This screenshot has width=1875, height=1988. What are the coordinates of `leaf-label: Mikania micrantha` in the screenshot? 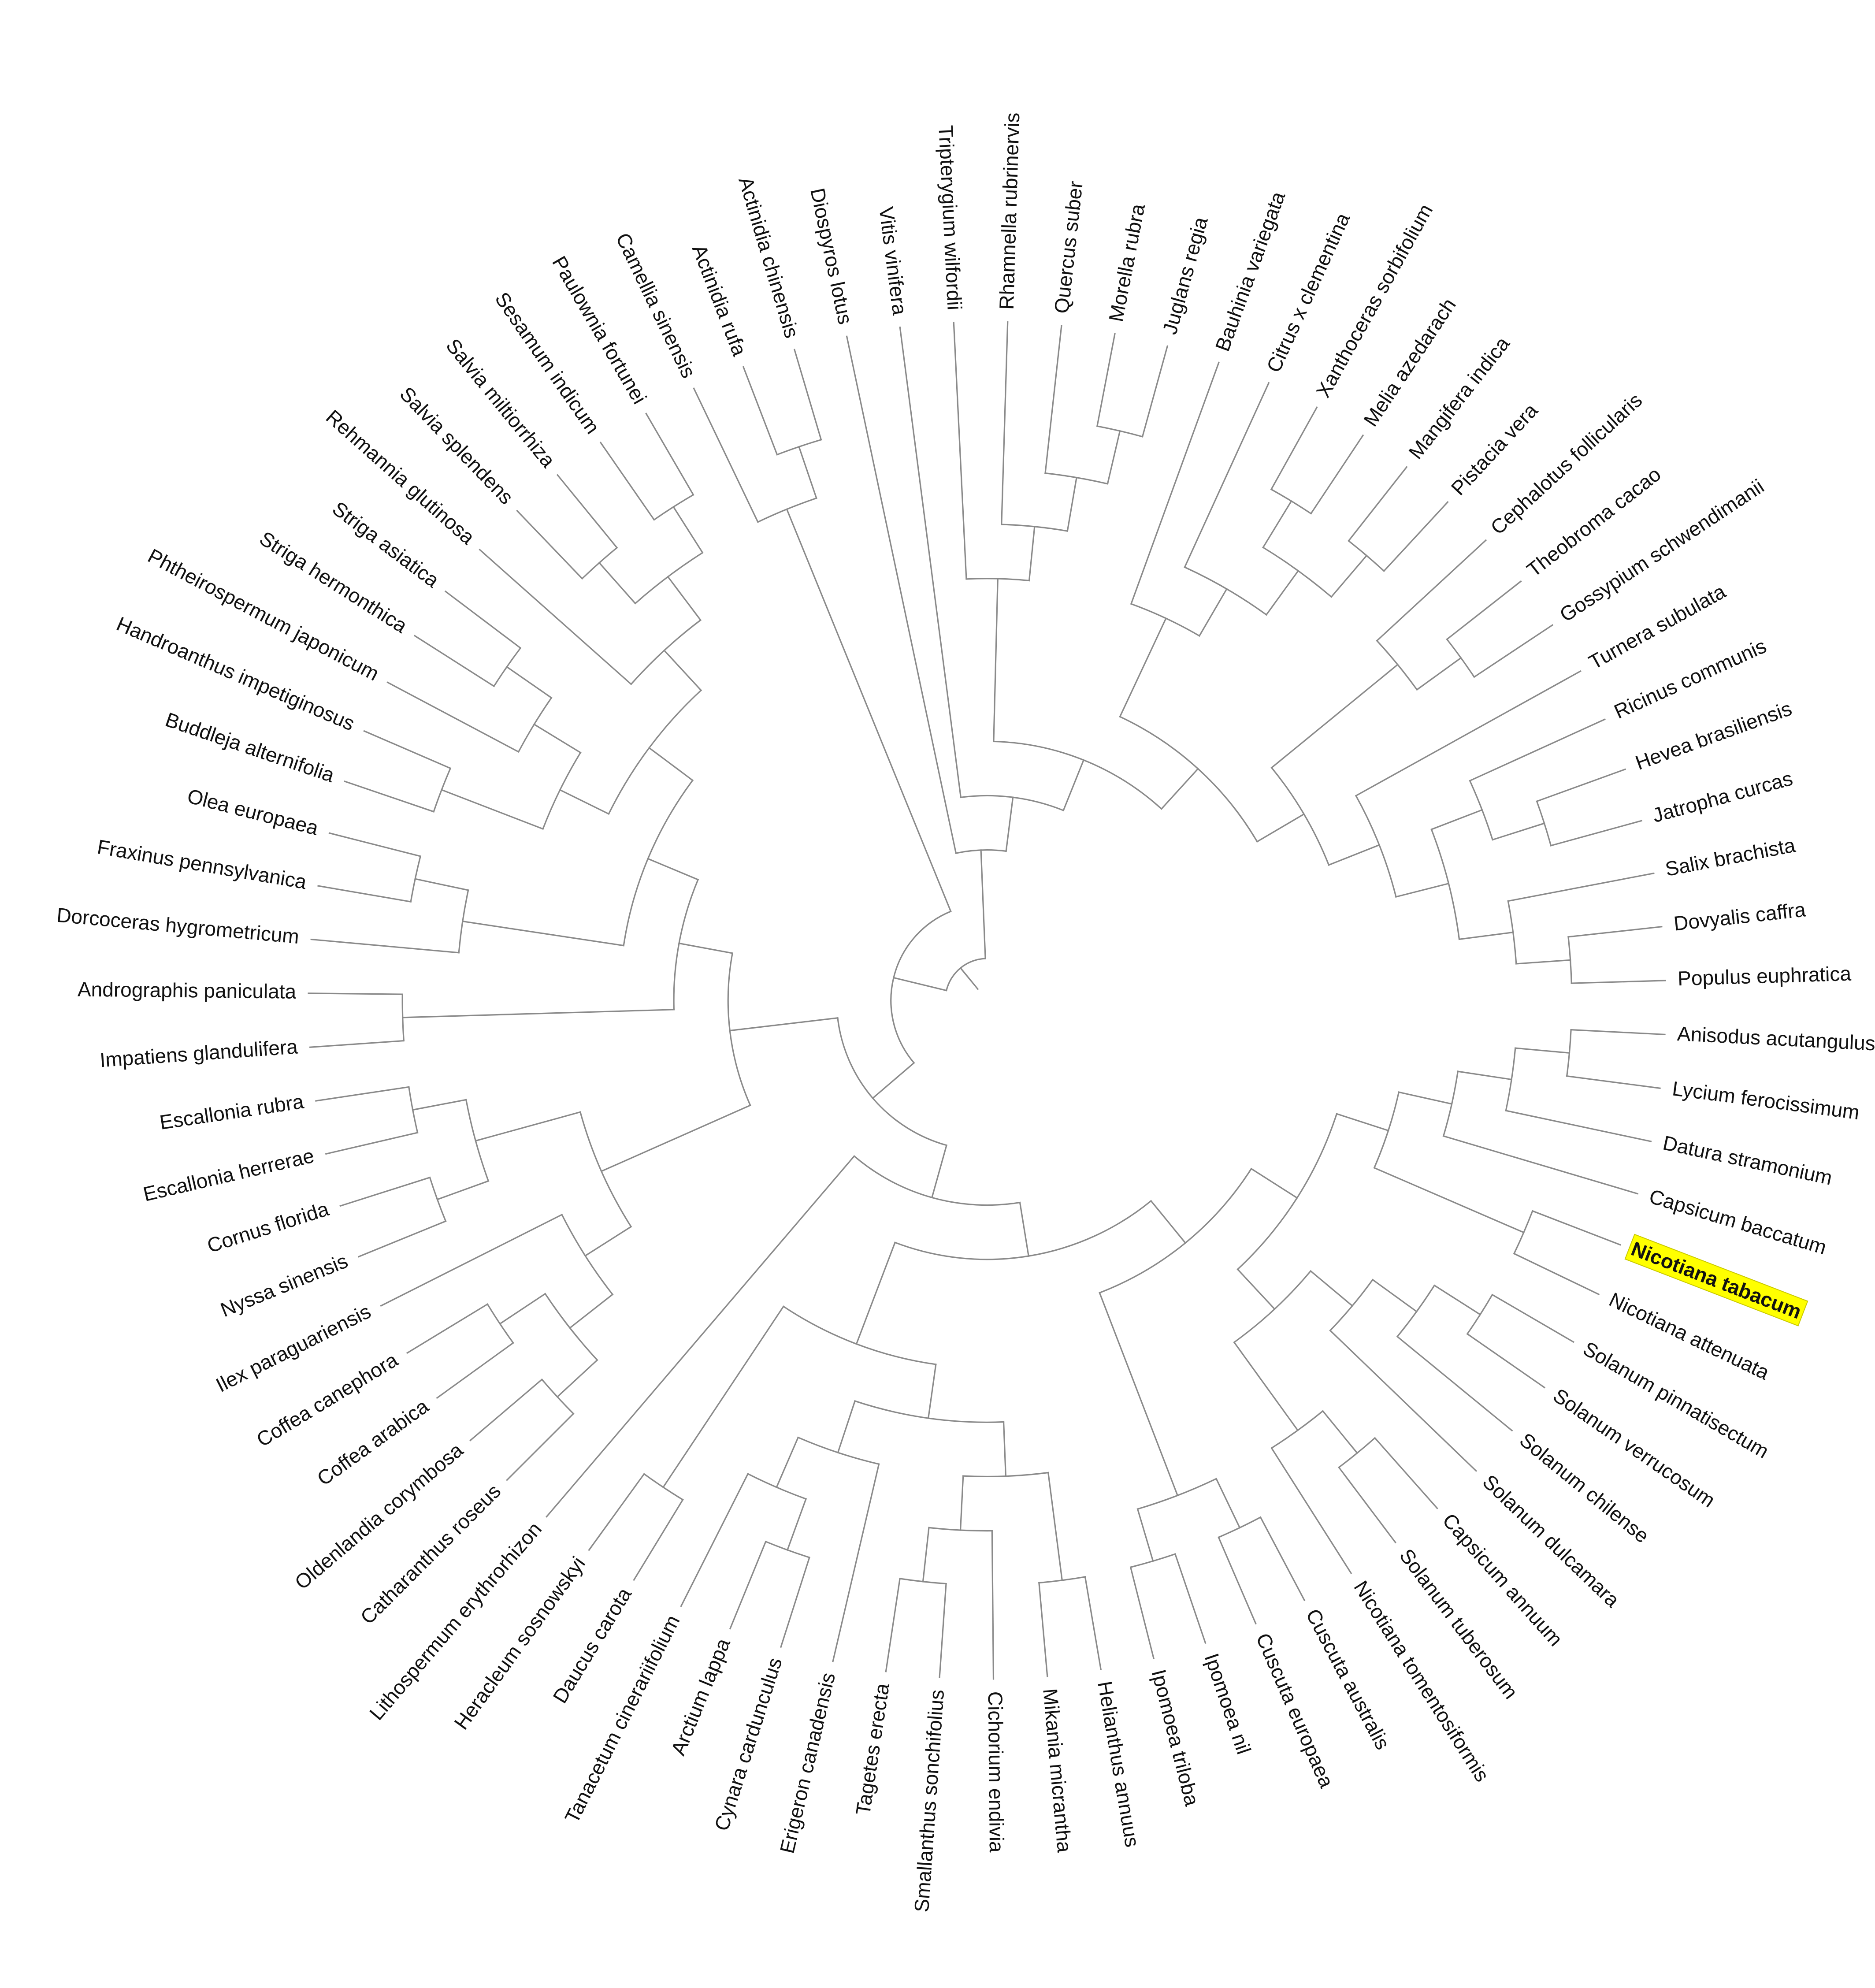 It's located at (1057, 1770).